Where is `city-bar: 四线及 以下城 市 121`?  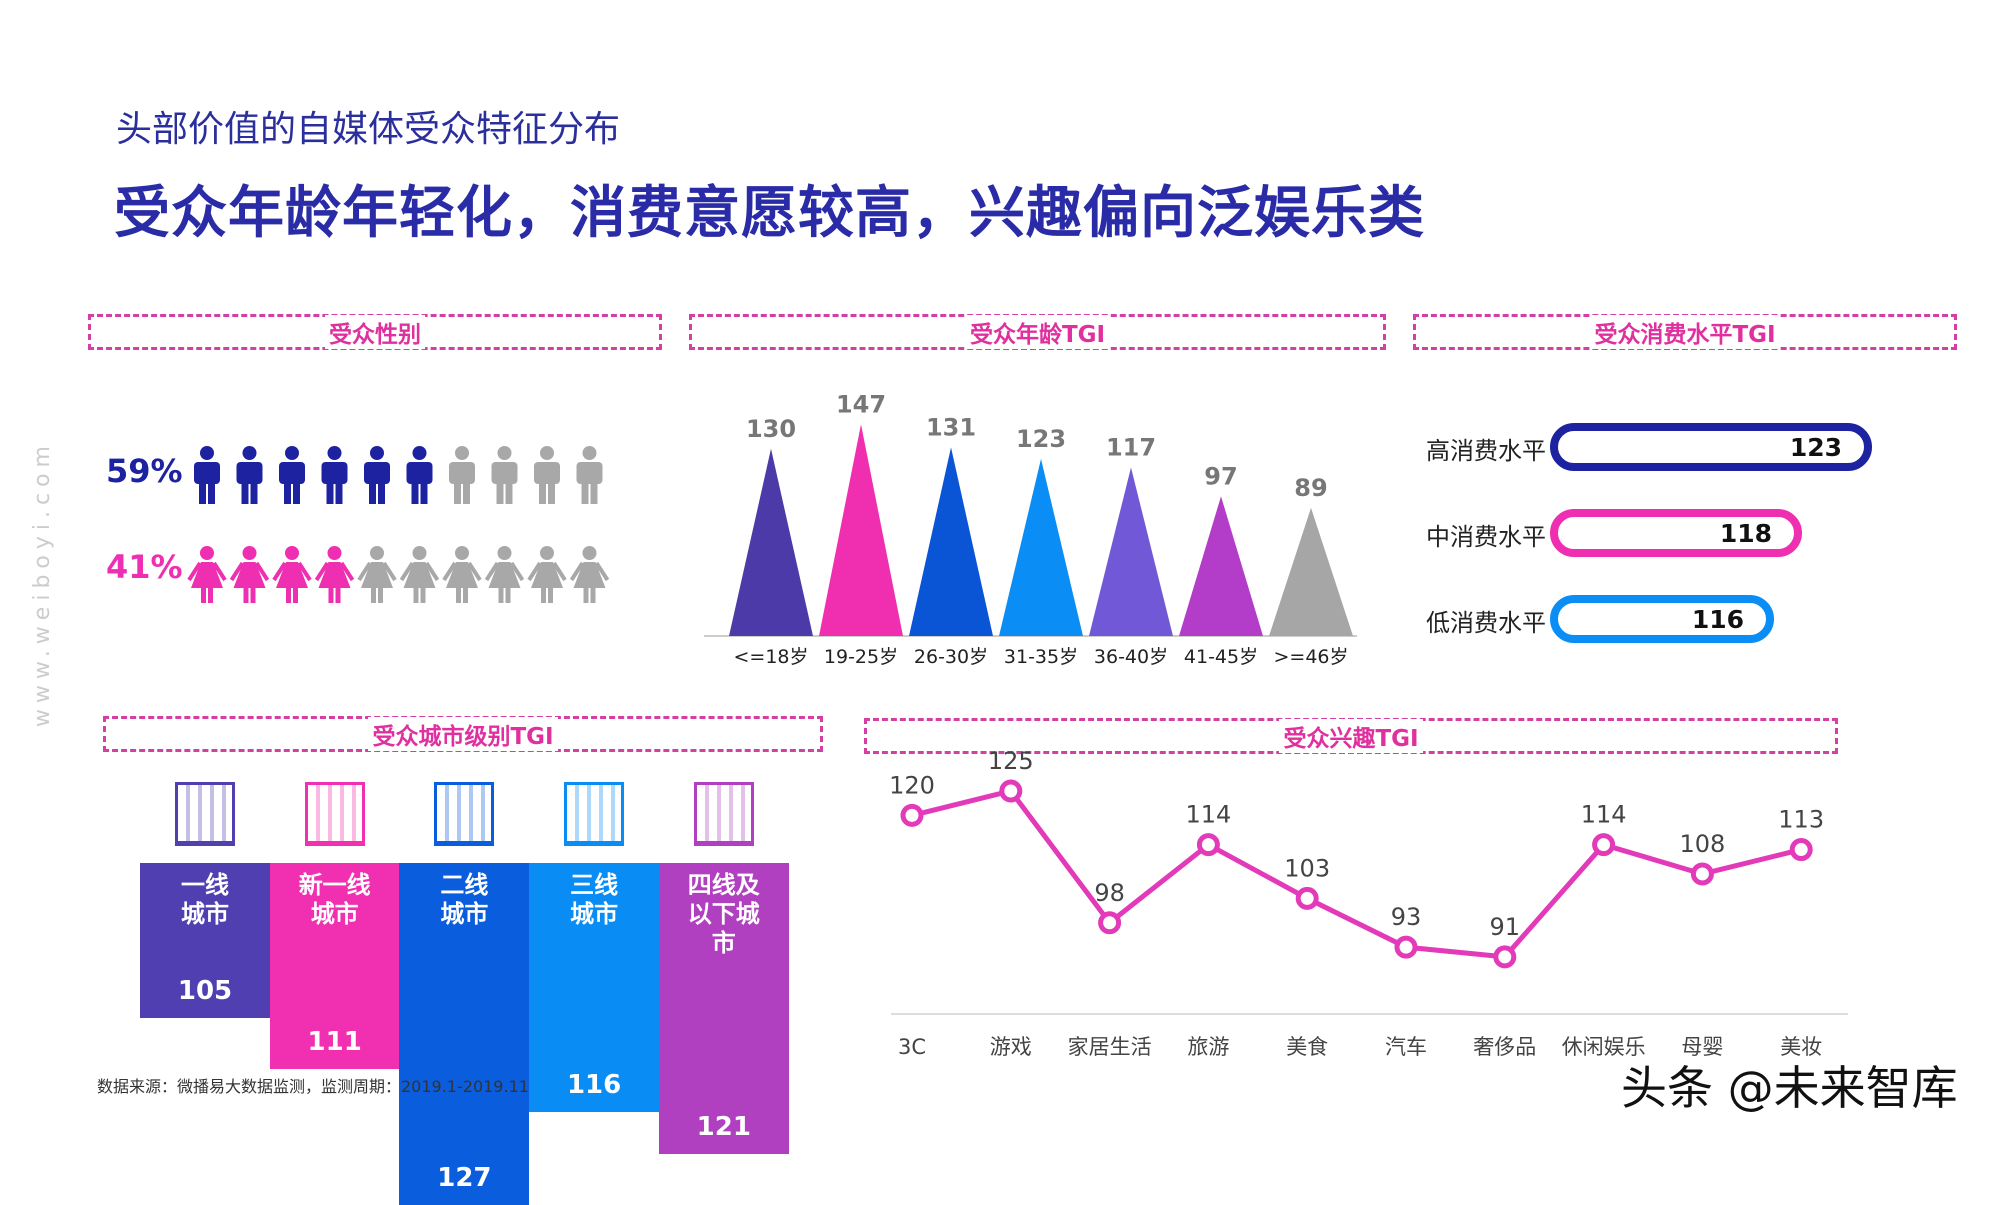
city-bar: 四线及 以下城 市 121 is located at coordinates (723, 1008).